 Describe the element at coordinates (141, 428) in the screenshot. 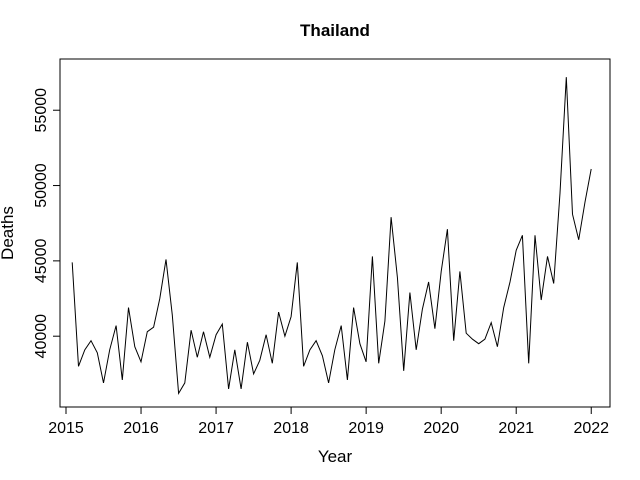

I see `x-tick-label: 2016` at that location.